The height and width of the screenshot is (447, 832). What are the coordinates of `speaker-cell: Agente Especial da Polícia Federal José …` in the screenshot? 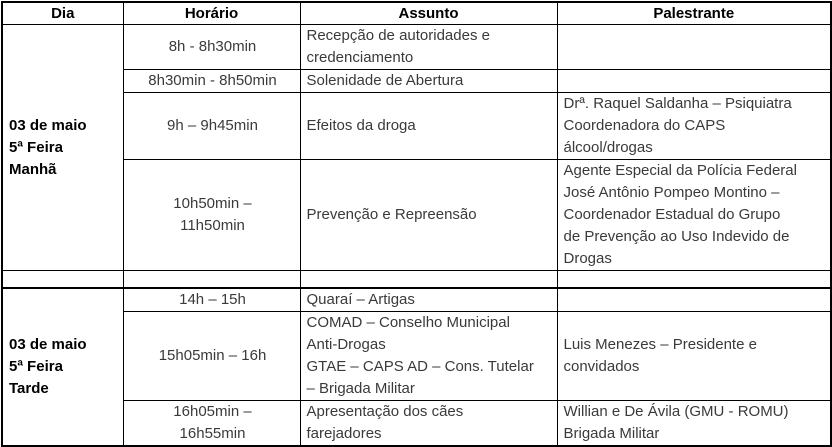 It's located at (694, 215).